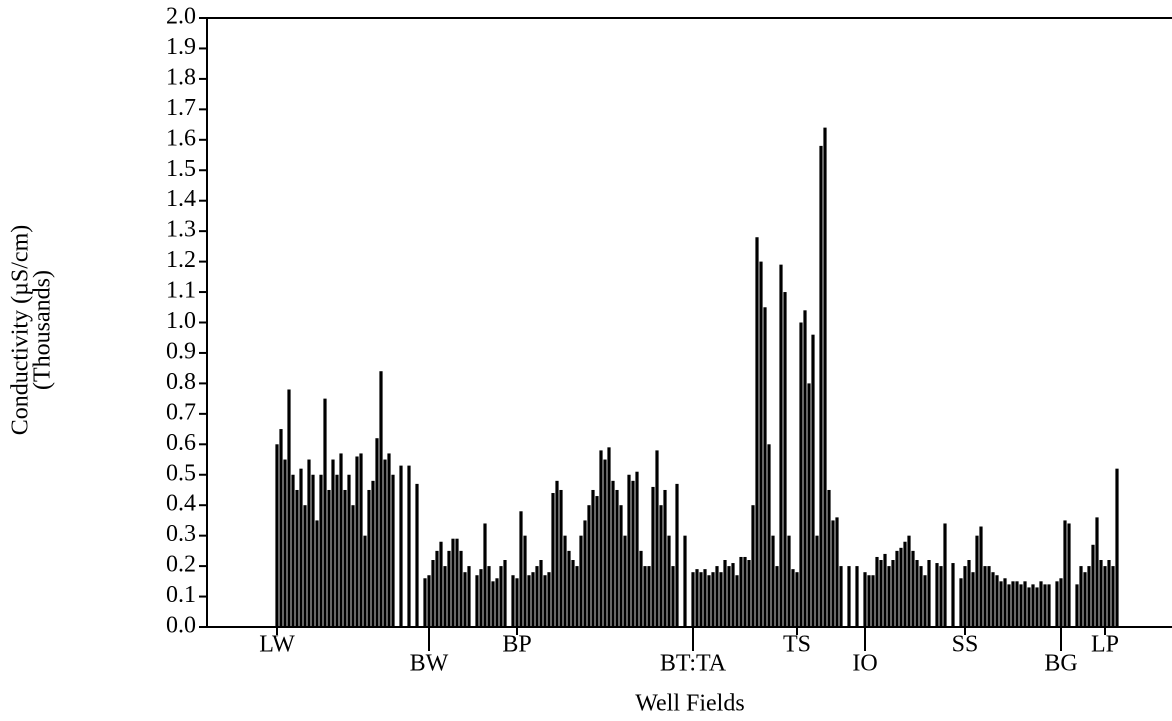  Describe the element at coordinates (1105, 645) in the screenshot. I see `x-tick-label: LP` at that location.